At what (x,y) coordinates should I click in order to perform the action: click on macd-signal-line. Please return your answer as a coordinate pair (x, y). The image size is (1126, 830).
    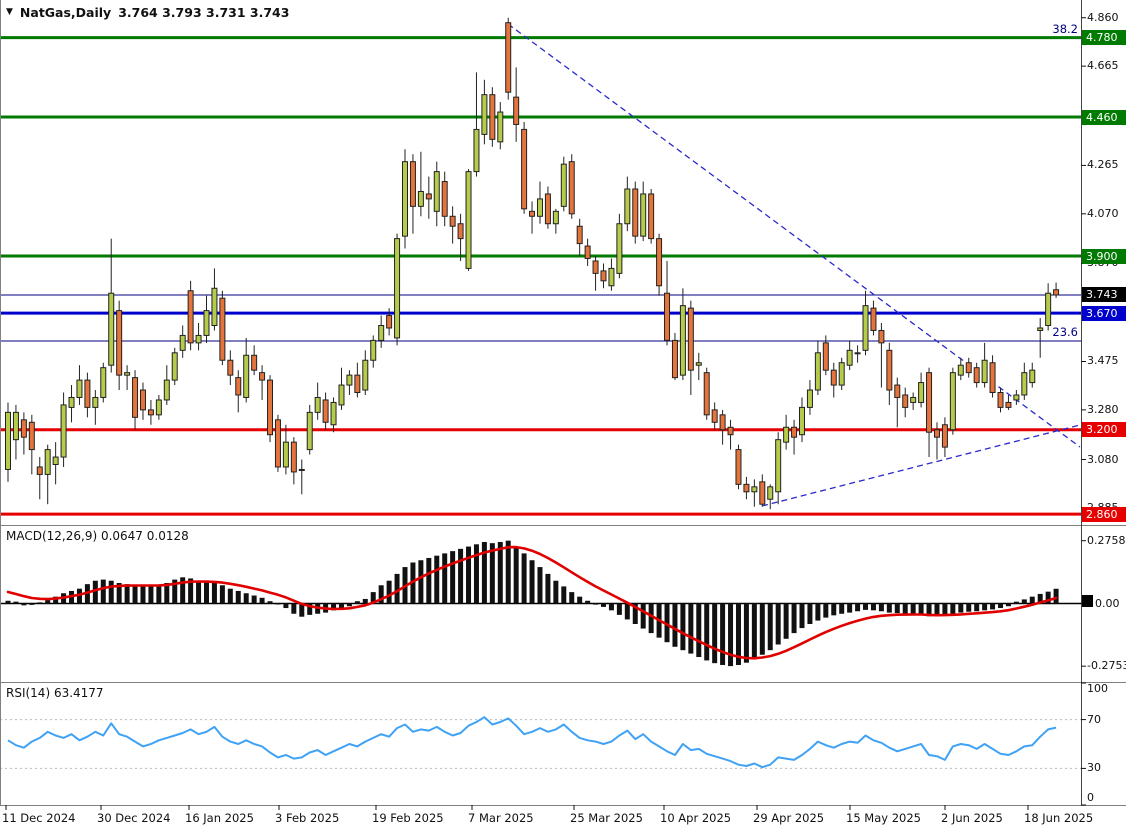
    Looking at the image, I should click on (532, 602).